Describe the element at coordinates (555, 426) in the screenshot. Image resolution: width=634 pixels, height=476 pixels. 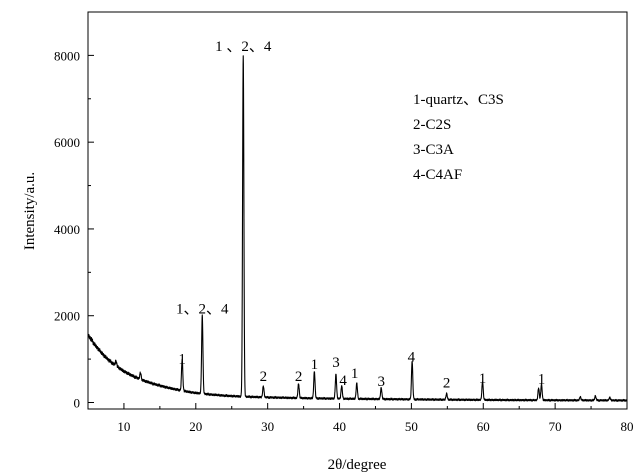
I see `x-tick-label: 70` at that location.